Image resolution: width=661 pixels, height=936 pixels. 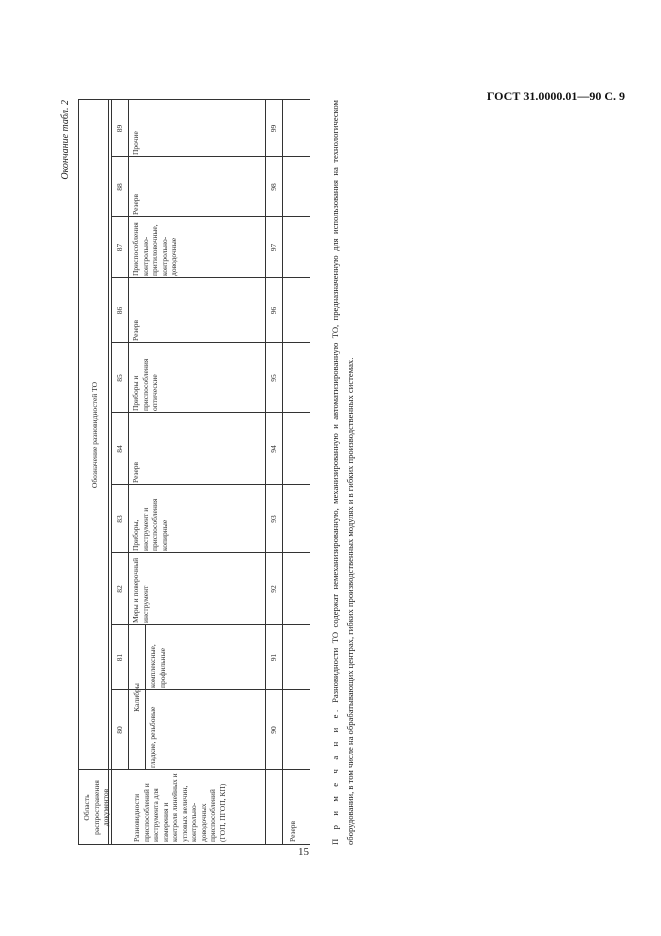 I want to click on code-cell: 81, so click(x=119, y=657).